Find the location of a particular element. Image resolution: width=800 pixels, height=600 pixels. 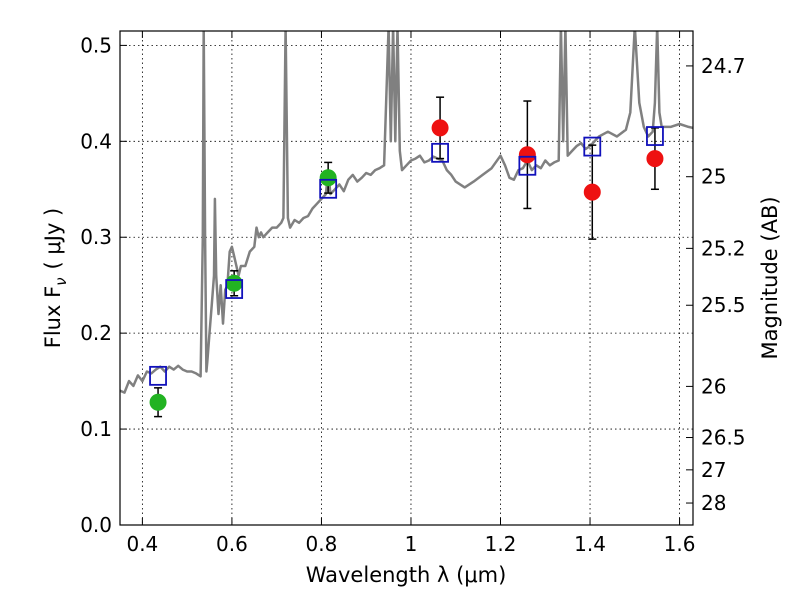

y-tick-label: 0.1 is located at coordinates (96, 429).